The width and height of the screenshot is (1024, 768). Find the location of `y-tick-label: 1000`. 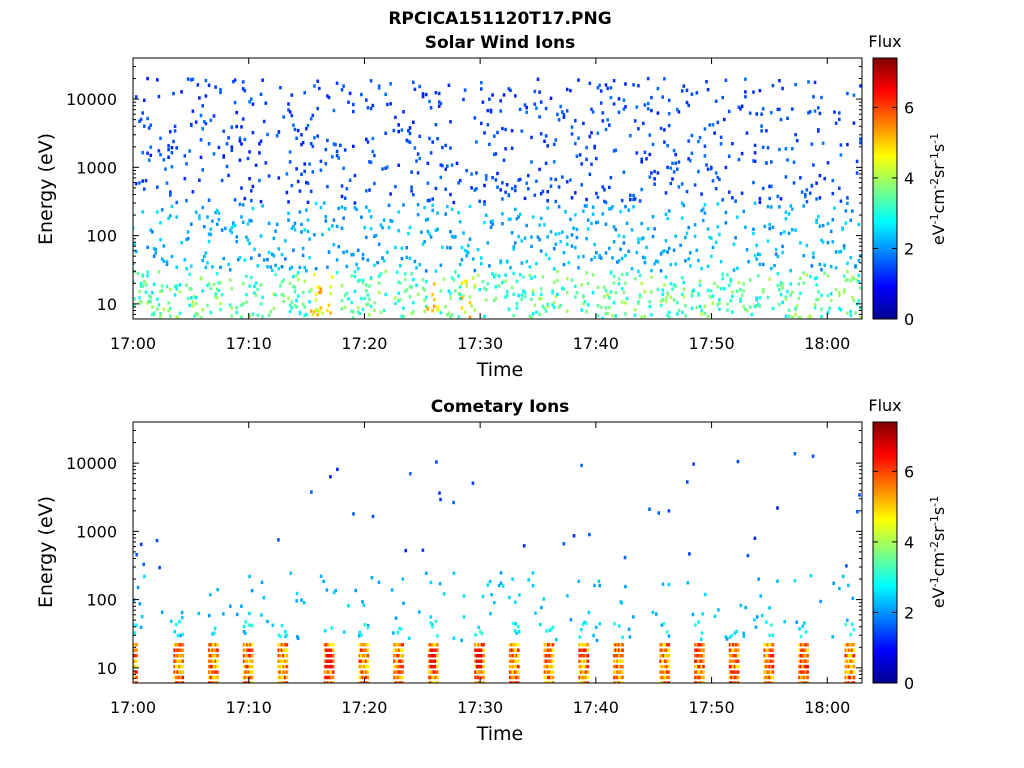

y-tick-label: 1000 is located at coordinates (96, 531).